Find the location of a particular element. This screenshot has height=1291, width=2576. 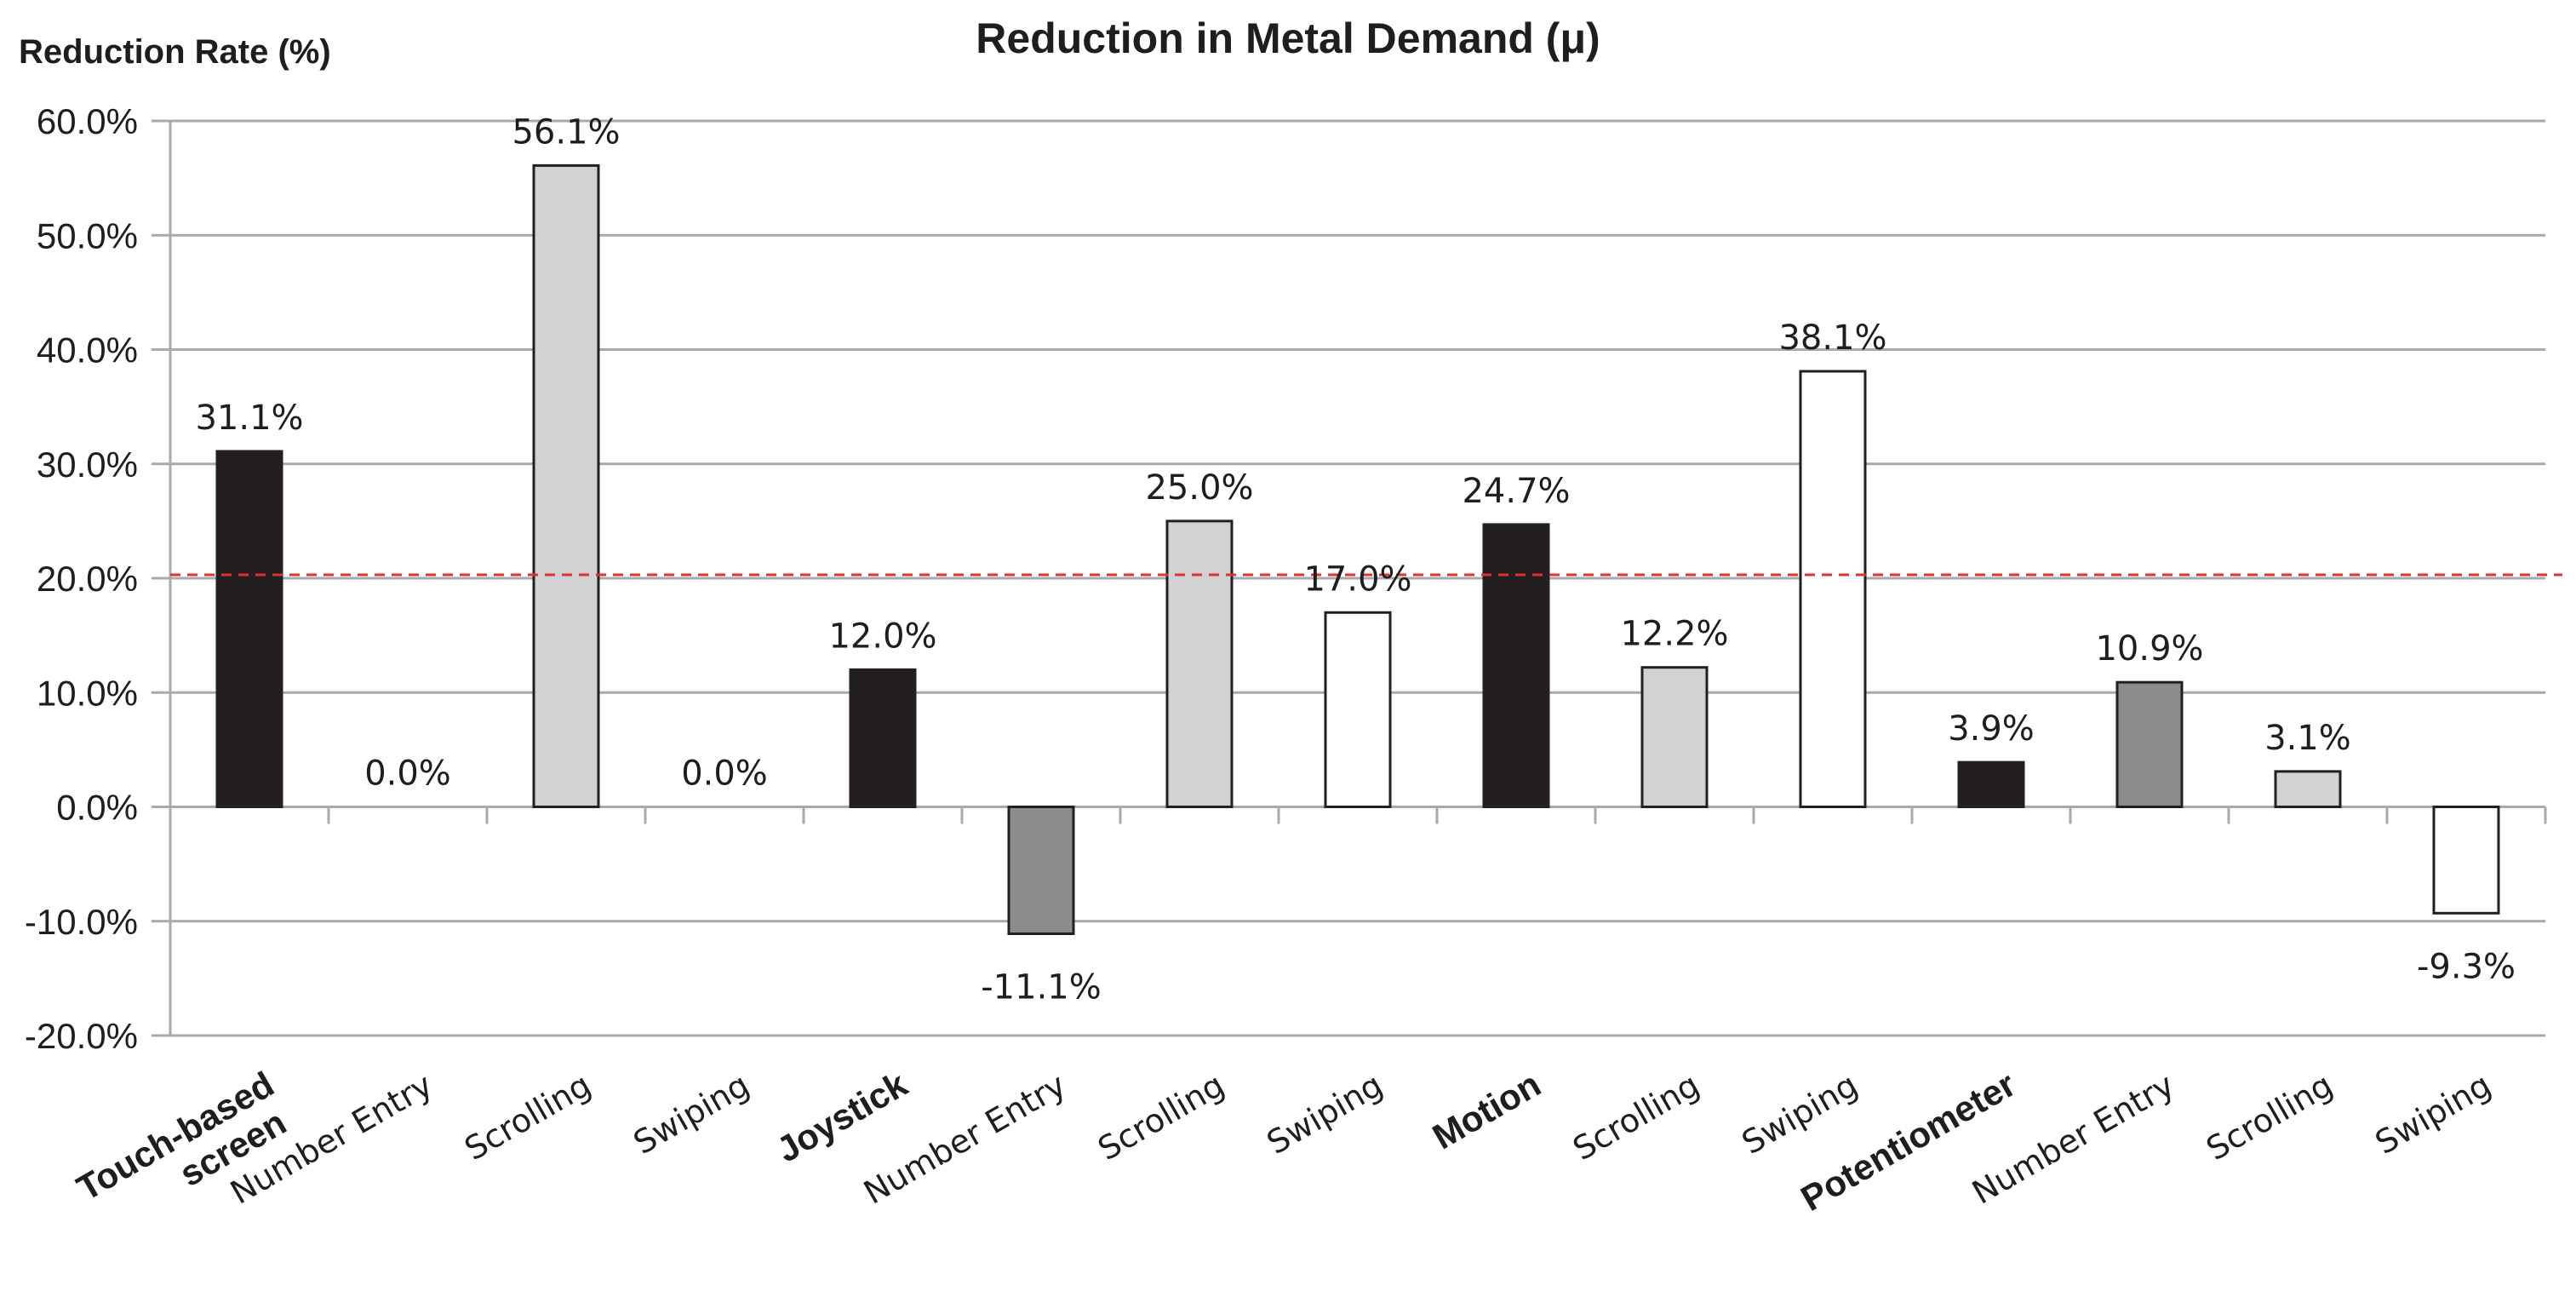

y-tick-label: 10.0% is located at coordinates (87, 693).